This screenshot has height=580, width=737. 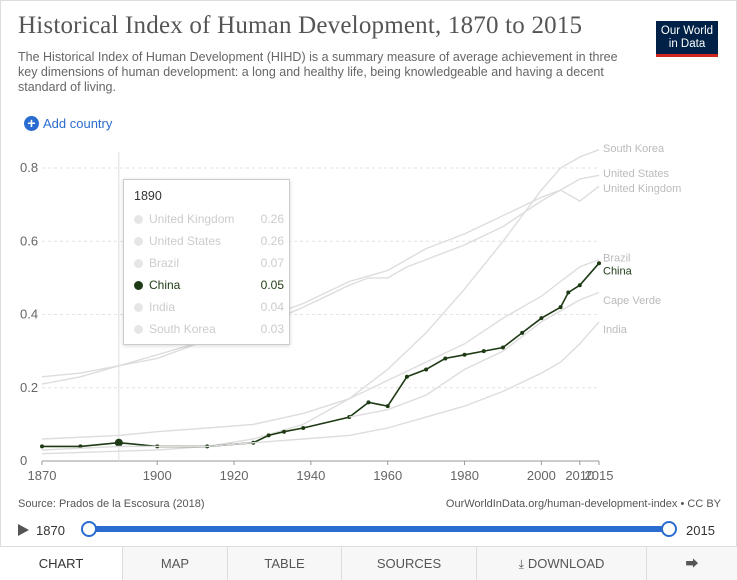 I want to click on tooltip-value: 0.03, so click(x=272, y=329).